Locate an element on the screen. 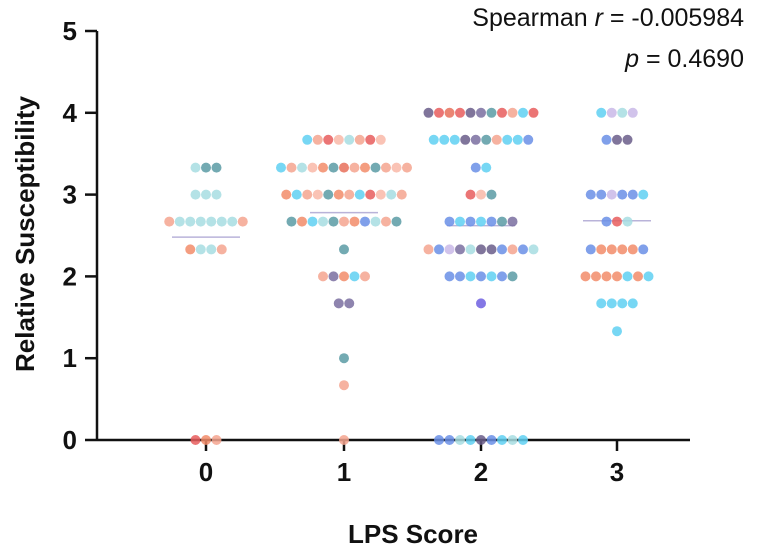  annotation: Spearman r = -0.005984 p = 0.4690 is located at coordinates (608, 38).